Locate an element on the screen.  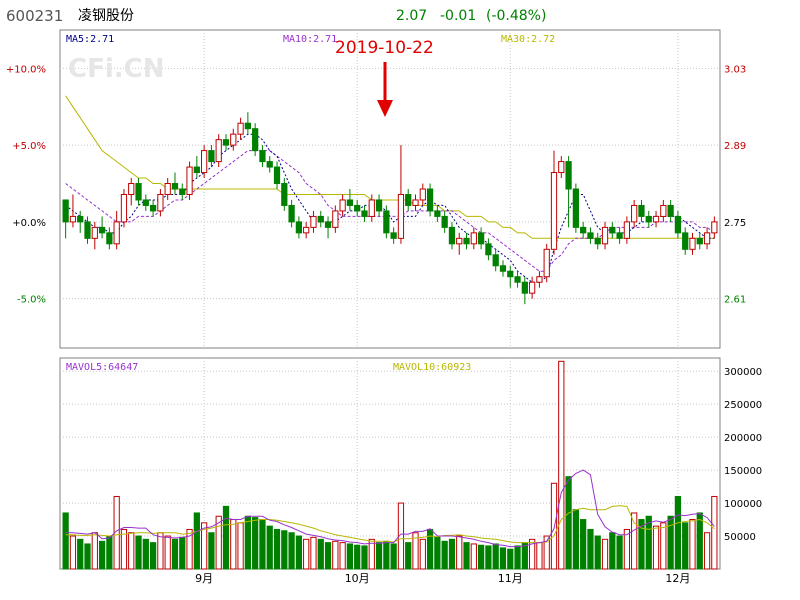
ma30-label: MA30:2.72 is located at coordinates (528, 39).